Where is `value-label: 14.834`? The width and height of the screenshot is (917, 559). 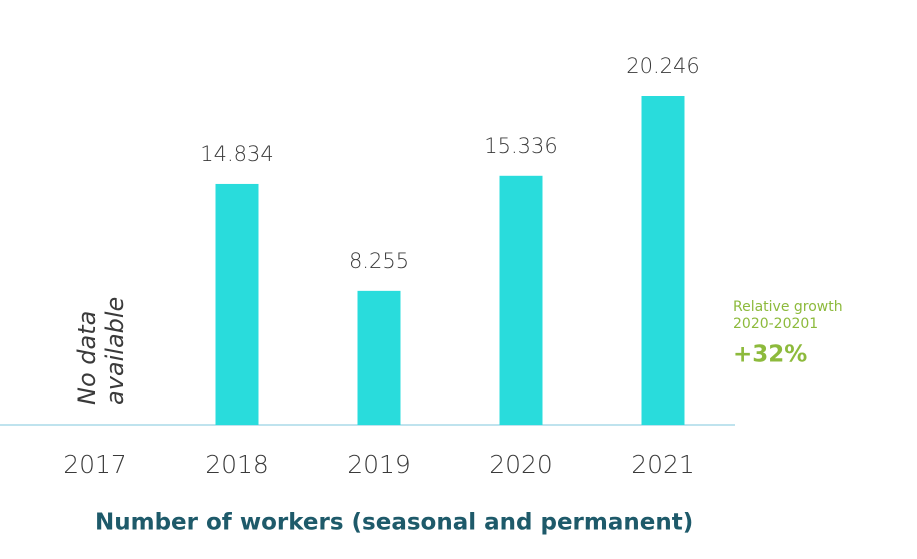 value-label: 14.834 is located at coordinates (236, 154).